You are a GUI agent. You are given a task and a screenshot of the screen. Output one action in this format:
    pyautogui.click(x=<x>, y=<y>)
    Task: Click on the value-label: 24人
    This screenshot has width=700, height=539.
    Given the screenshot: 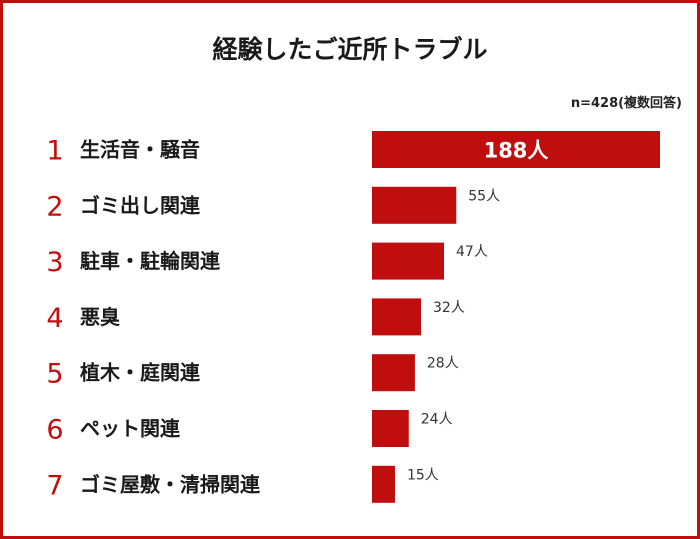 What is the action you would take?
    pyautogui.click(x=437, y=420)
    